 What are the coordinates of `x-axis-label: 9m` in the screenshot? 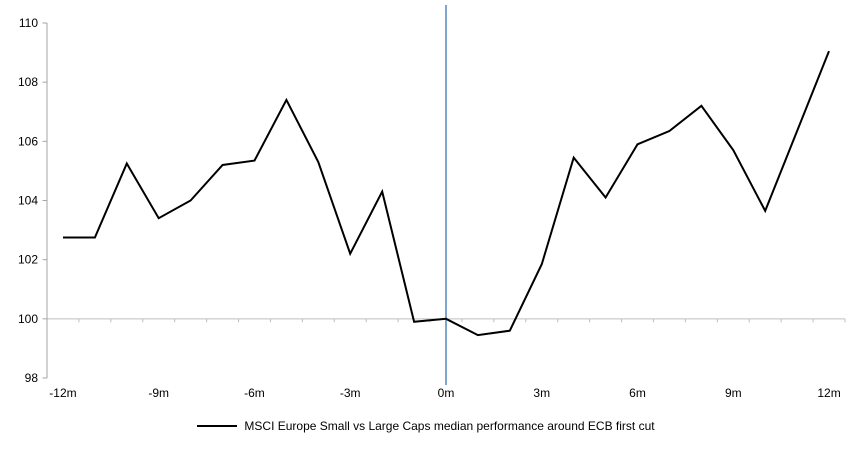 It's located at (733, 393).